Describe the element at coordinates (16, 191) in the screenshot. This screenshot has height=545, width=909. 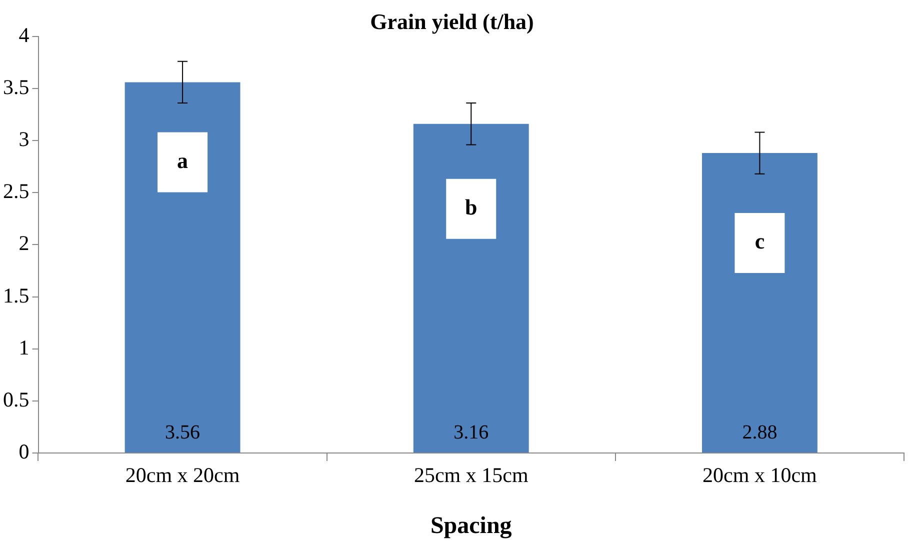
I see `y-tick-label: 2.5` at that location.